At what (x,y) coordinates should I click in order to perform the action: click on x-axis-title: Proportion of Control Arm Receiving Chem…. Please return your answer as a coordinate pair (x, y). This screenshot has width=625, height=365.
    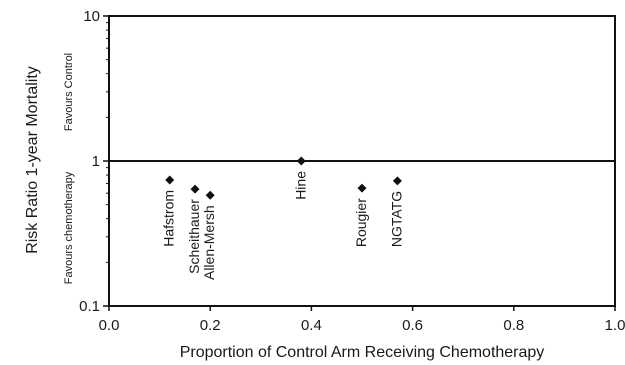
    Looking at the image, I should click on (362, 352).